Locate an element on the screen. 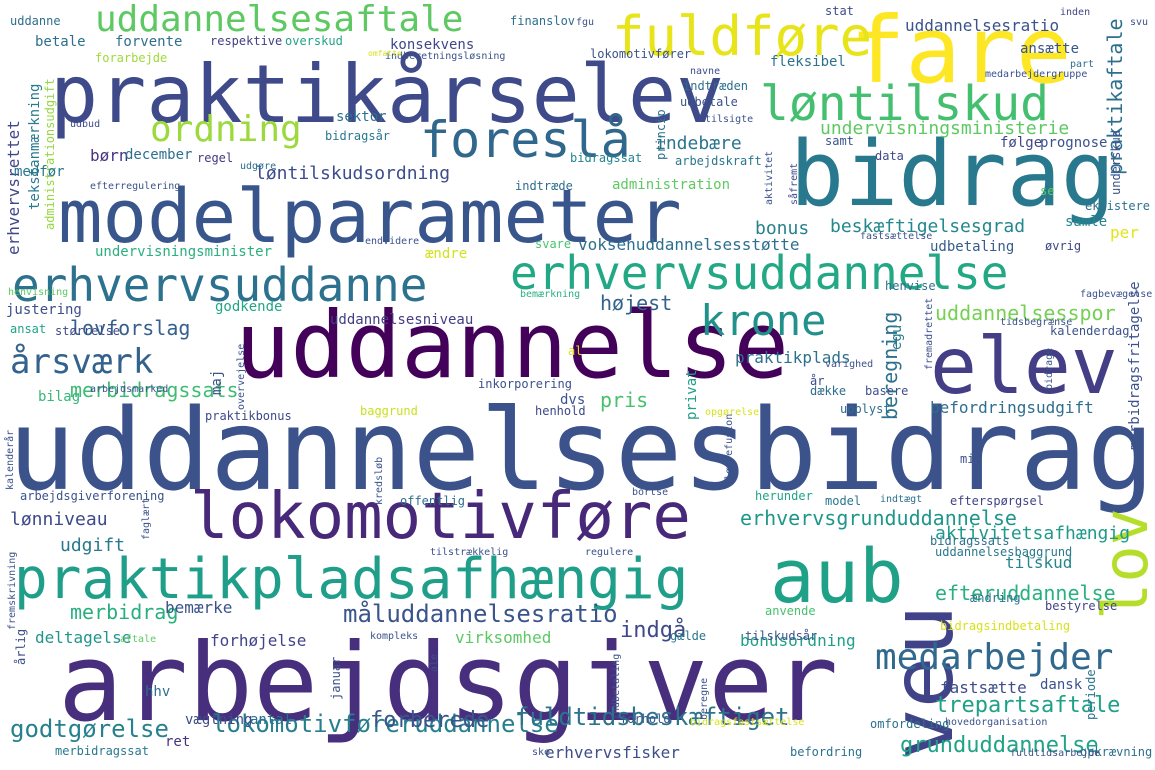 The image size is (1155, 770). word-samt: samt is located at coordinates (839, 141).